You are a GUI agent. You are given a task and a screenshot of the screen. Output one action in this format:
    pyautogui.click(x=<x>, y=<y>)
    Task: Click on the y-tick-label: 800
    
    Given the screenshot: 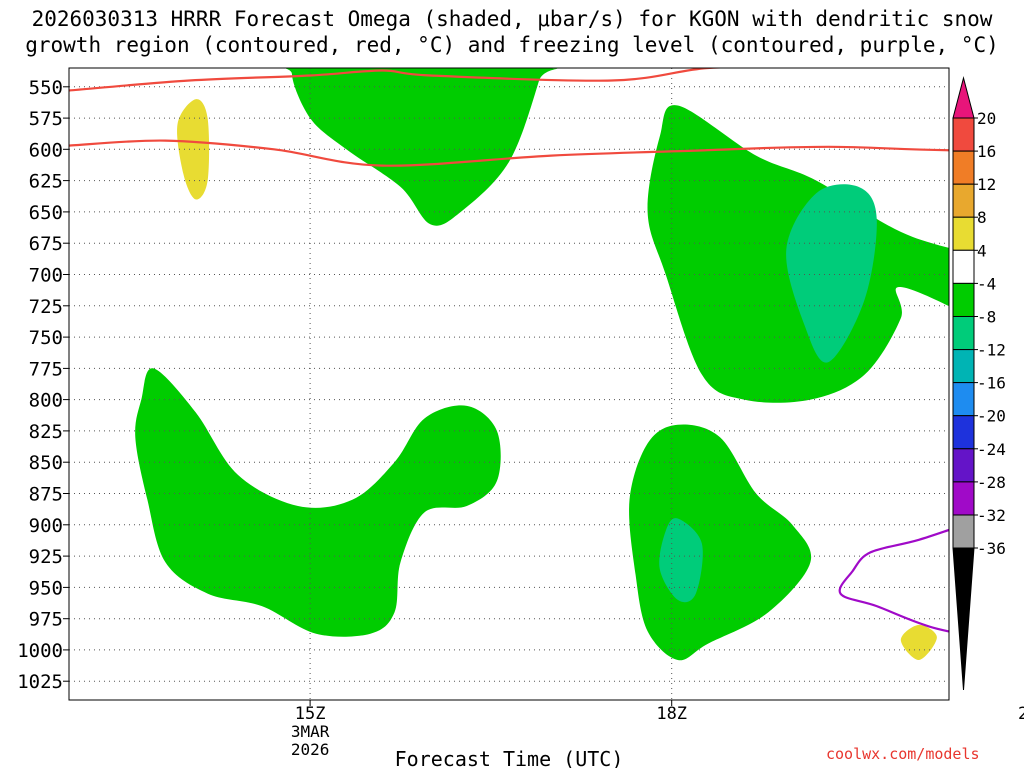 What is the action you would take?
    pyautogui.click(x=46, y=401)
    